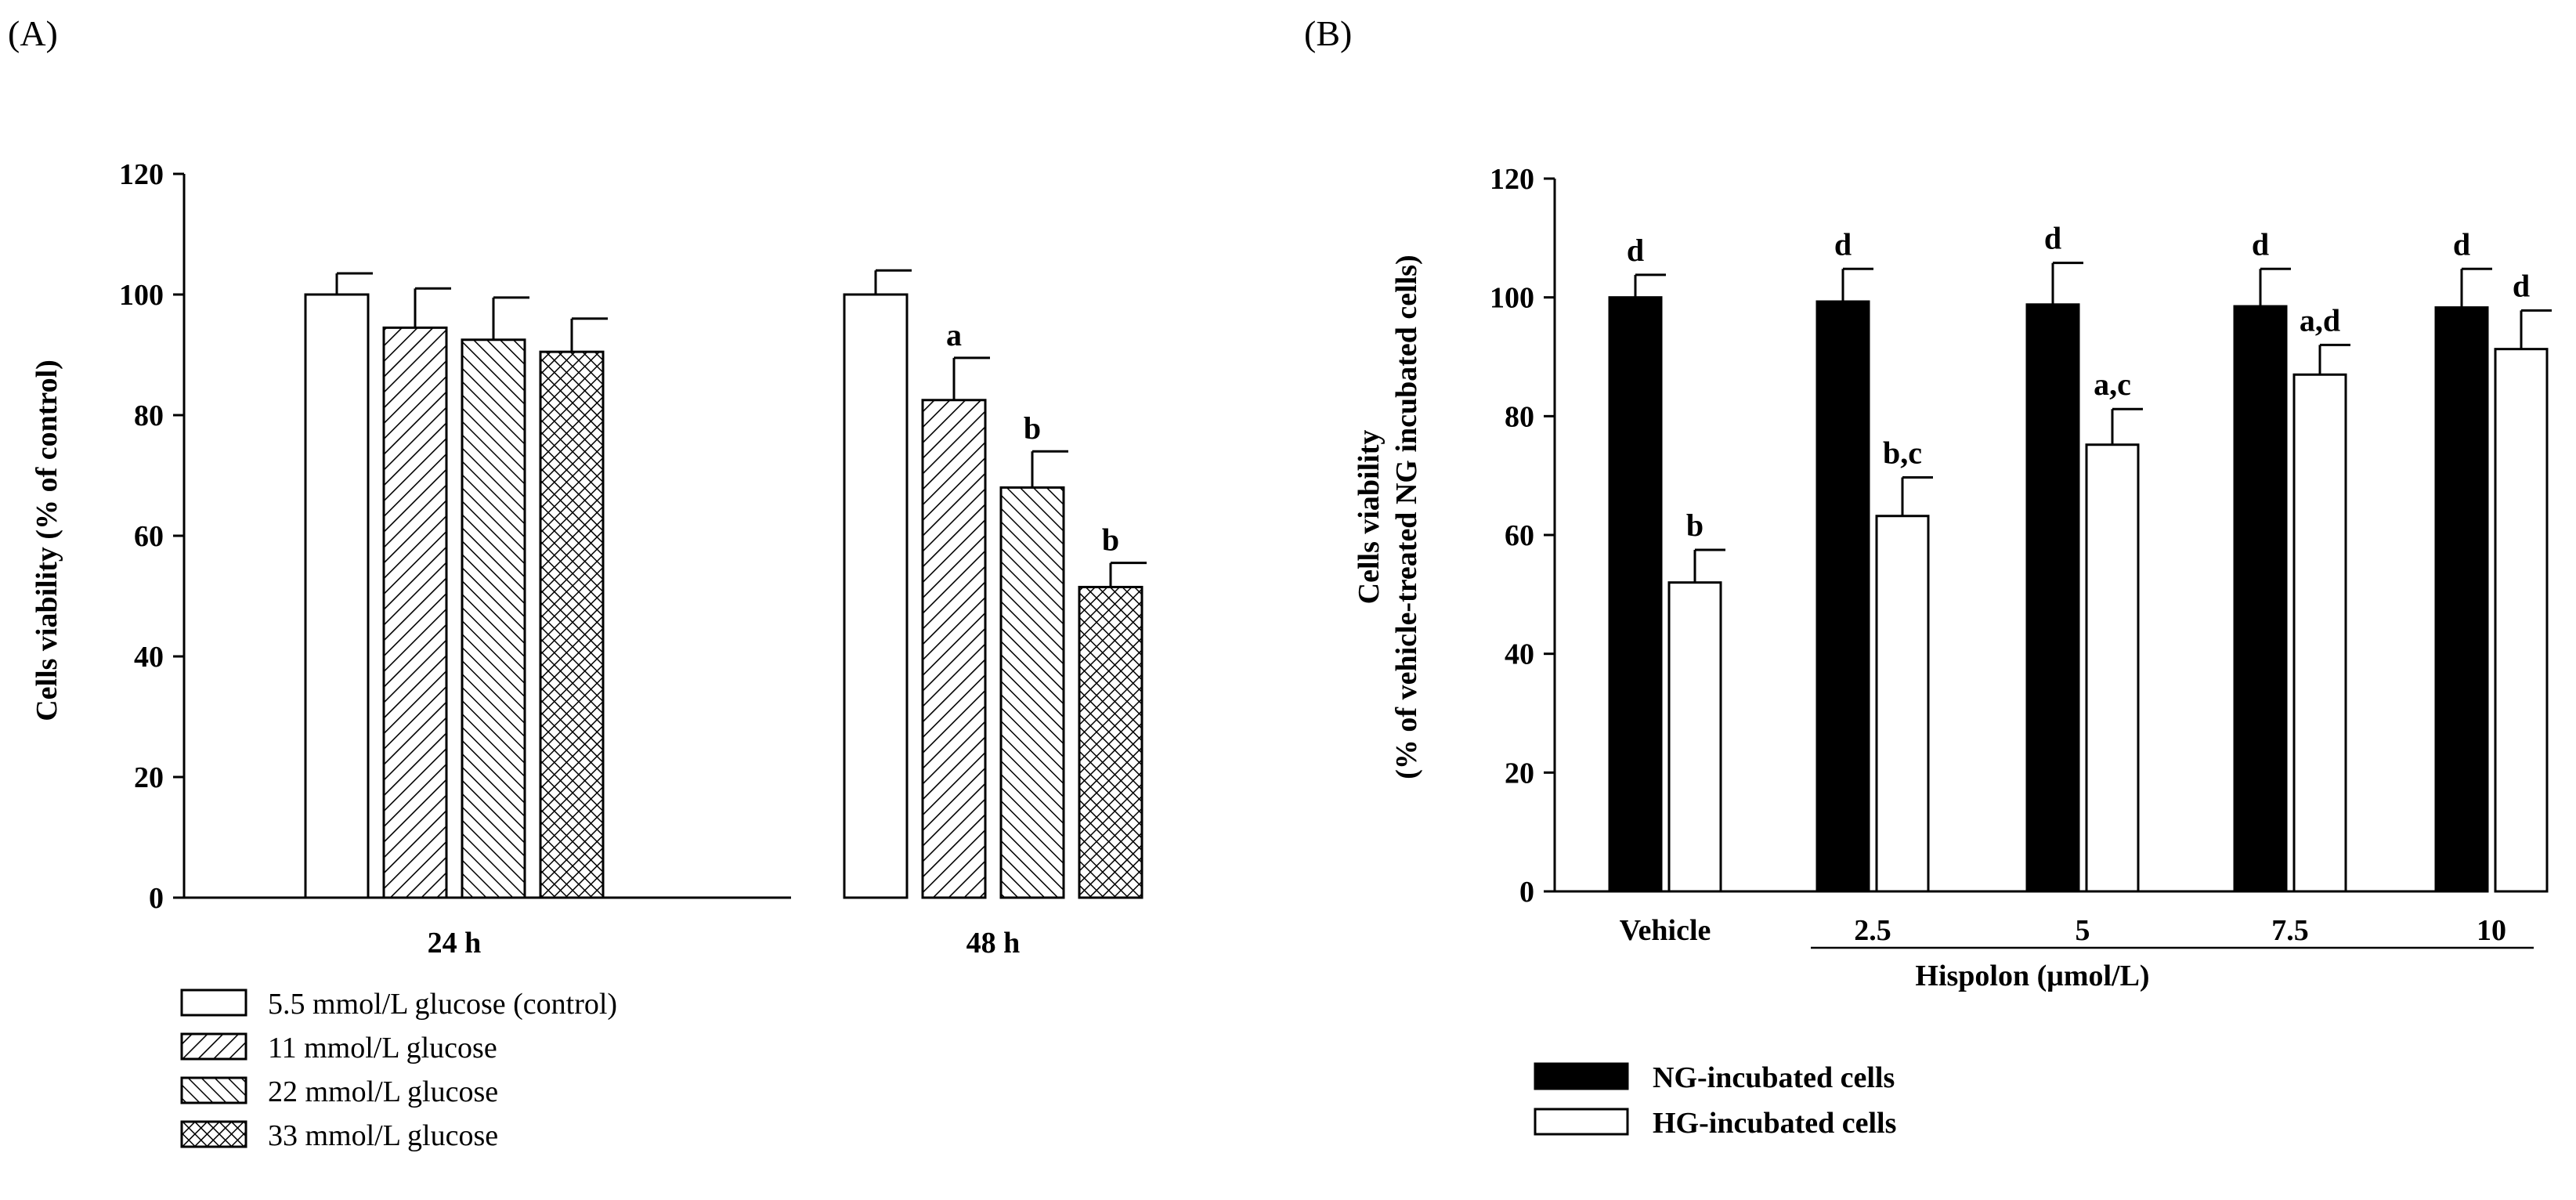  What do you see at coordinates (1715, 1100) in the screenshot?
I see `panel-b-legend: NG-incubated cells HG-incubated cells` at bounding box center [1715, 1100].